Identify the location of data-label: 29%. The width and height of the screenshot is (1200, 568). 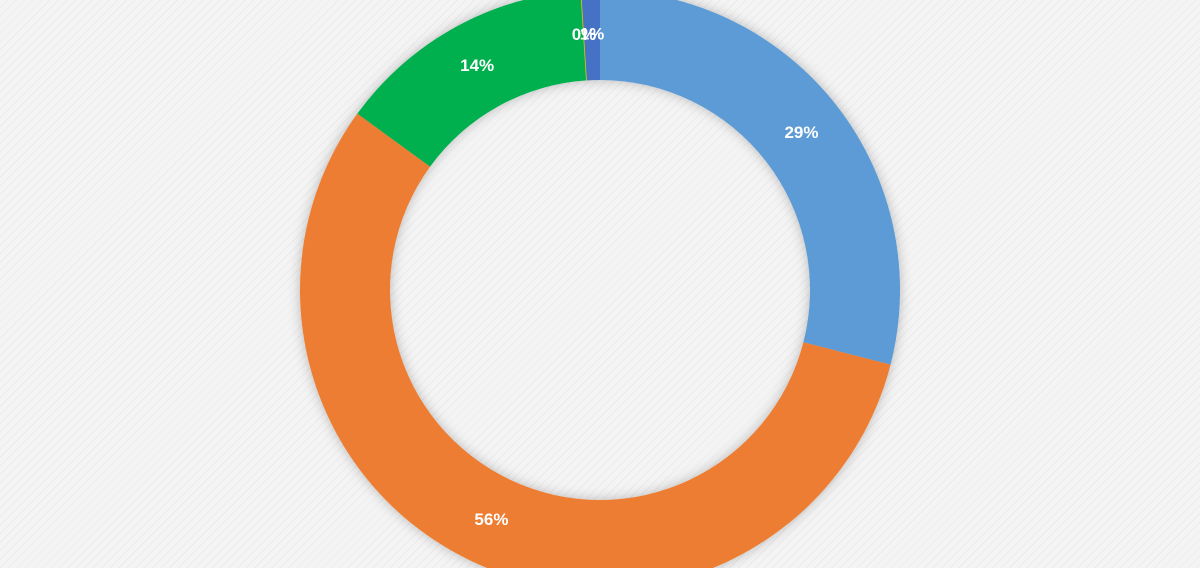
(801, 132).